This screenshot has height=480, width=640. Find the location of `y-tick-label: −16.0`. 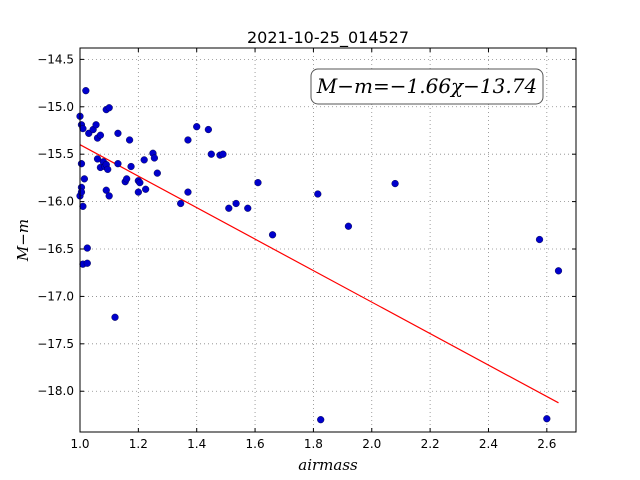

y-tick-label: −16.0 is located at coordinates (55, 202).